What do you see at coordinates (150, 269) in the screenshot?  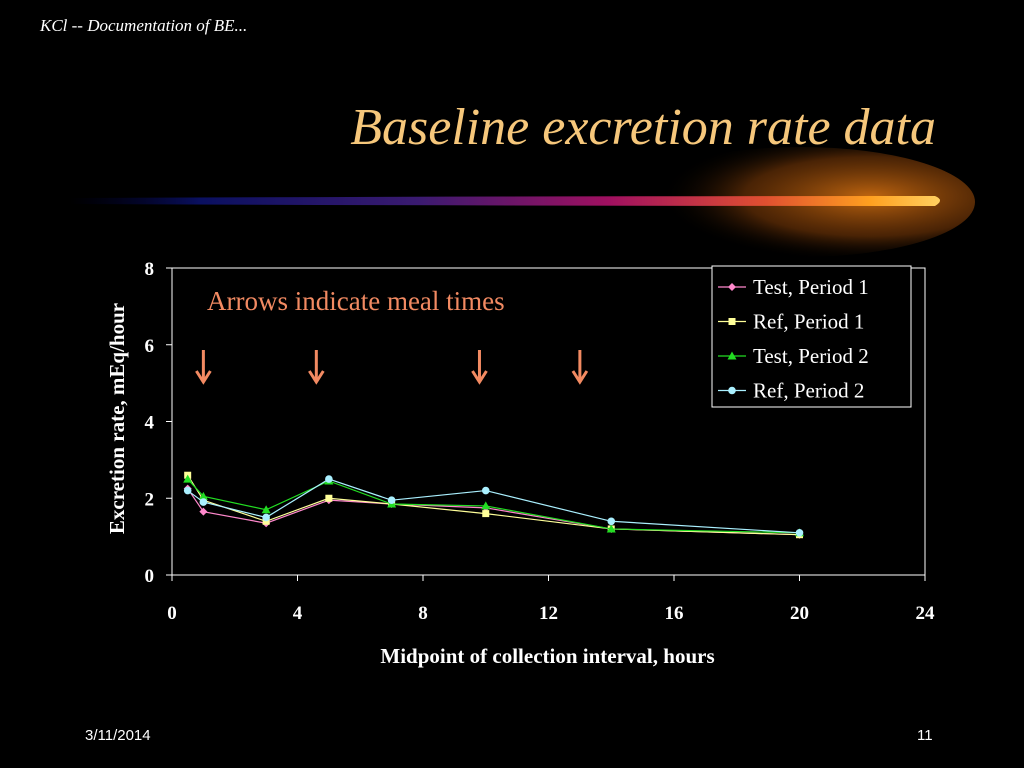 I see `y-tick-label: 8` at bounding box center [150, 269].